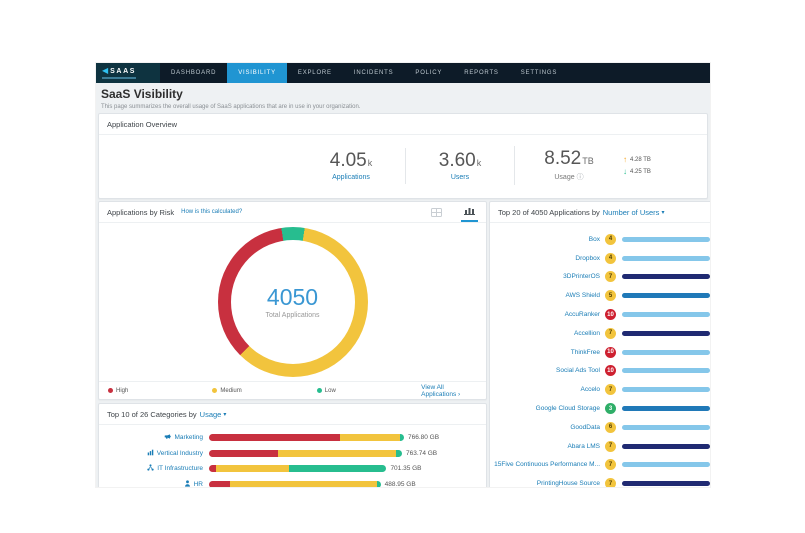 The image size is (805, 533). What do you see at coordinates (188, 438) in the screenshot?
I see `category-label: Marketing` at bounding box center [188, 438].